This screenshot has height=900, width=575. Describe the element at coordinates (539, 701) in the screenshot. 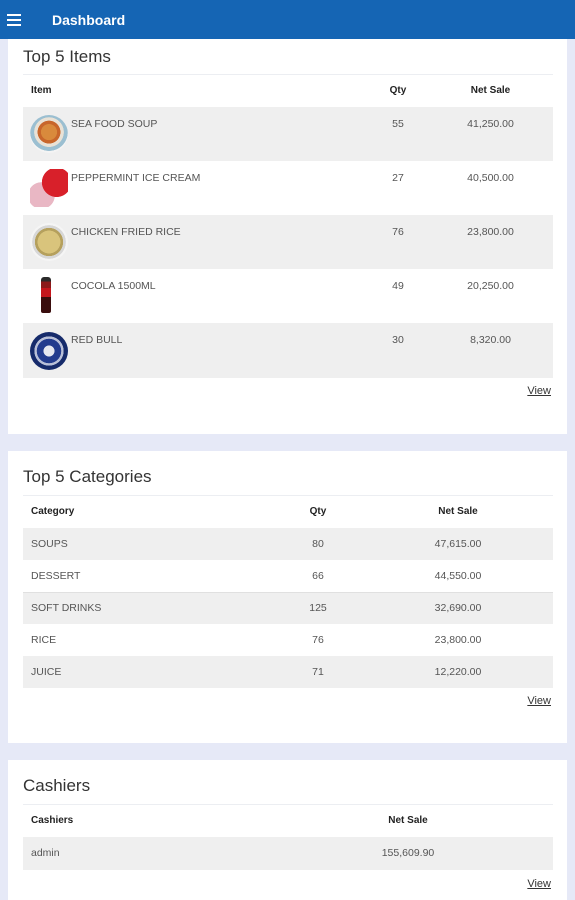

I see `top-categories-view-link: View` at that location.